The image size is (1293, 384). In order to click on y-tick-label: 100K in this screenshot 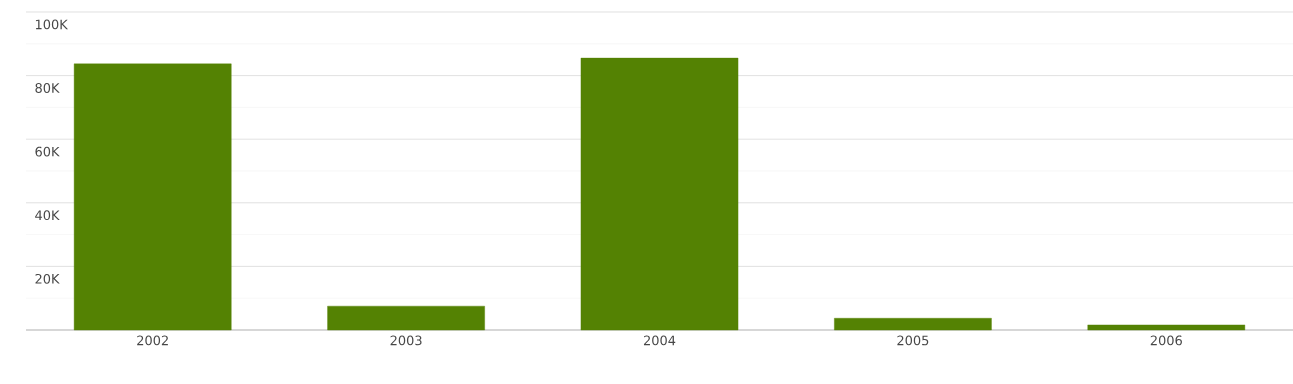, I will do `click(51, 24)`.